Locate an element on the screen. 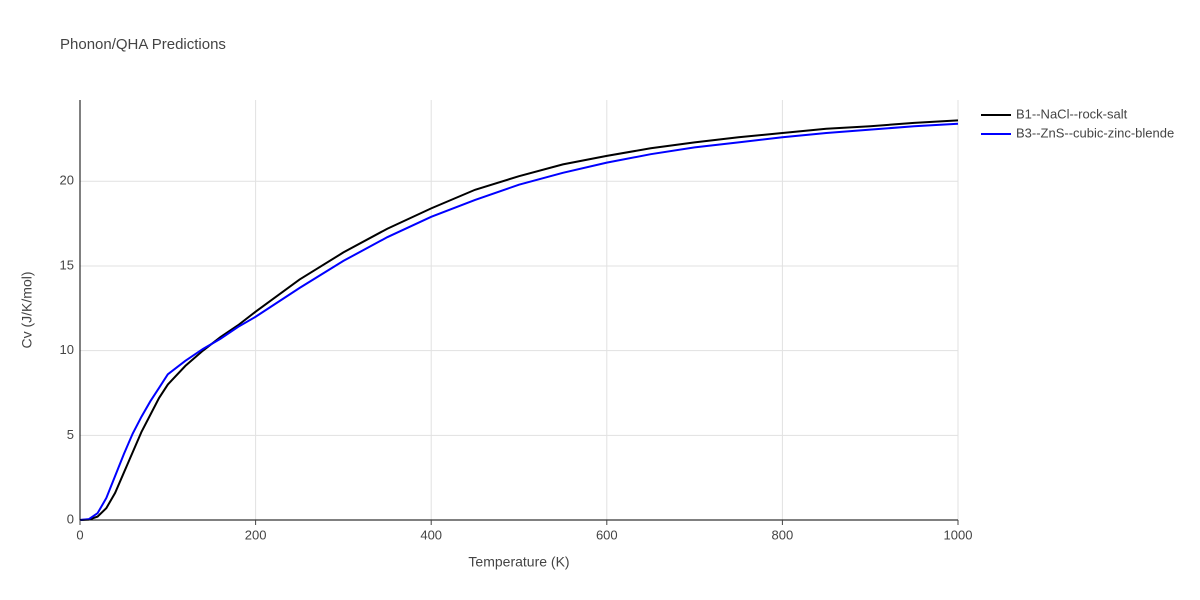  chart-title: Phonon/QHA Predictions is located at coordinates (143, 44).